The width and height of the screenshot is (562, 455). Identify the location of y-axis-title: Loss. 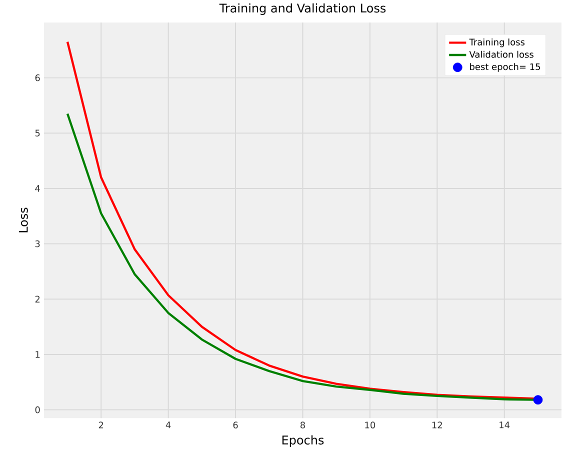
(23, 220).